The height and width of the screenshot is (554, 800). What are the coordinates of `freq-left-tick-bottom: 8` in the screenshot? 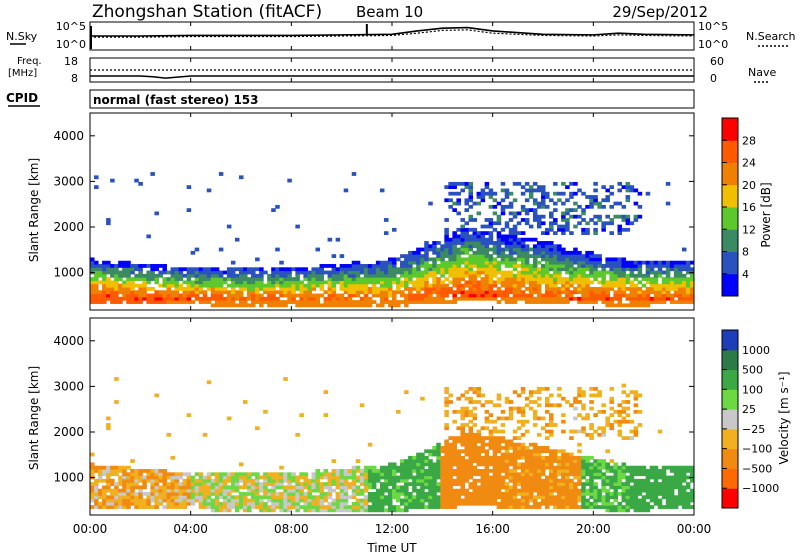 It's located at (74, 78).